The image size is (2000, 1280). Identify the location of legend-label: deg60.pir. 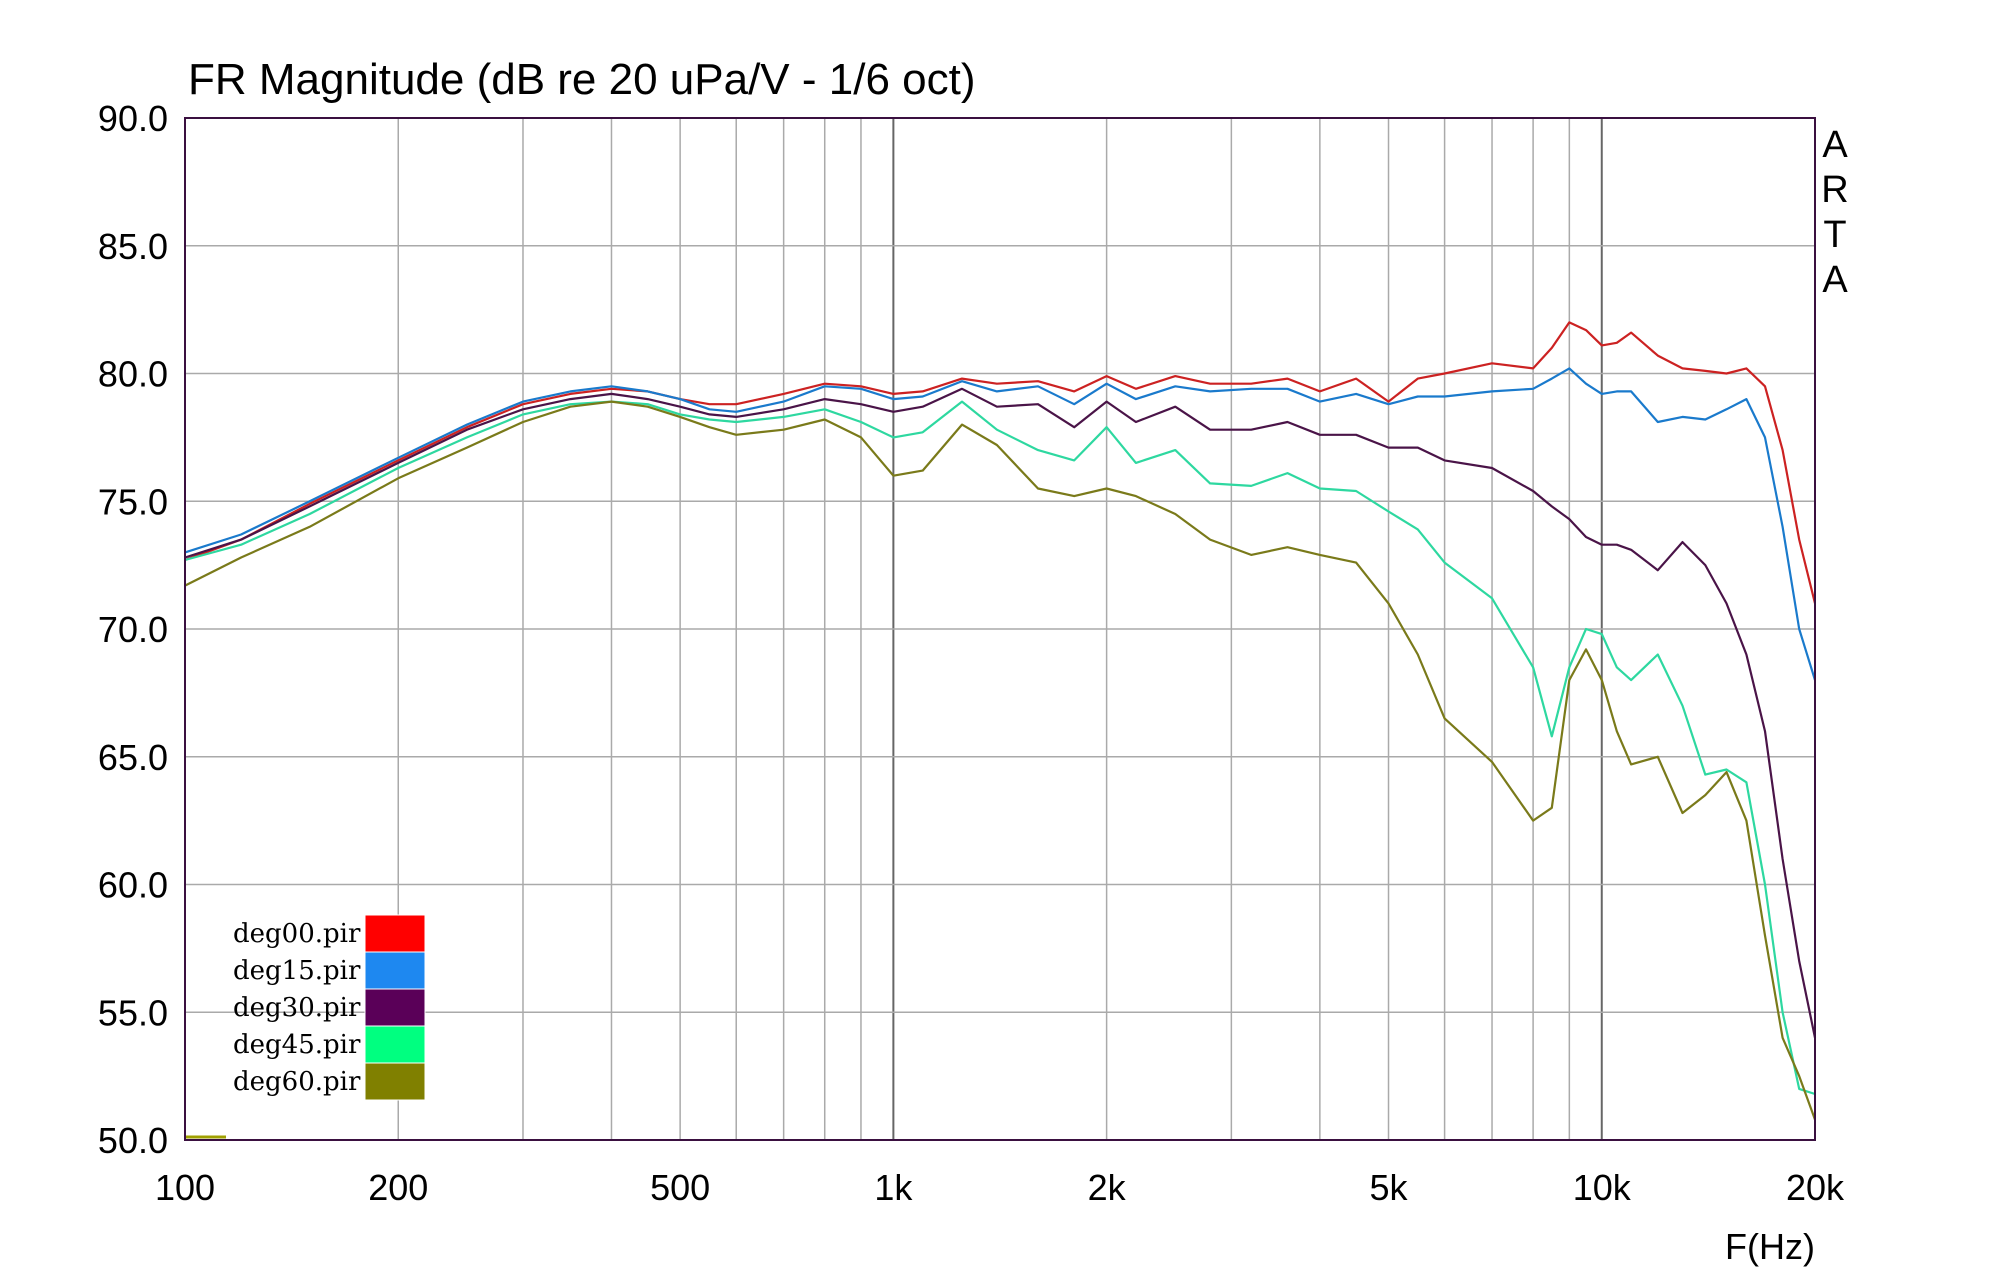
(297, 1082).